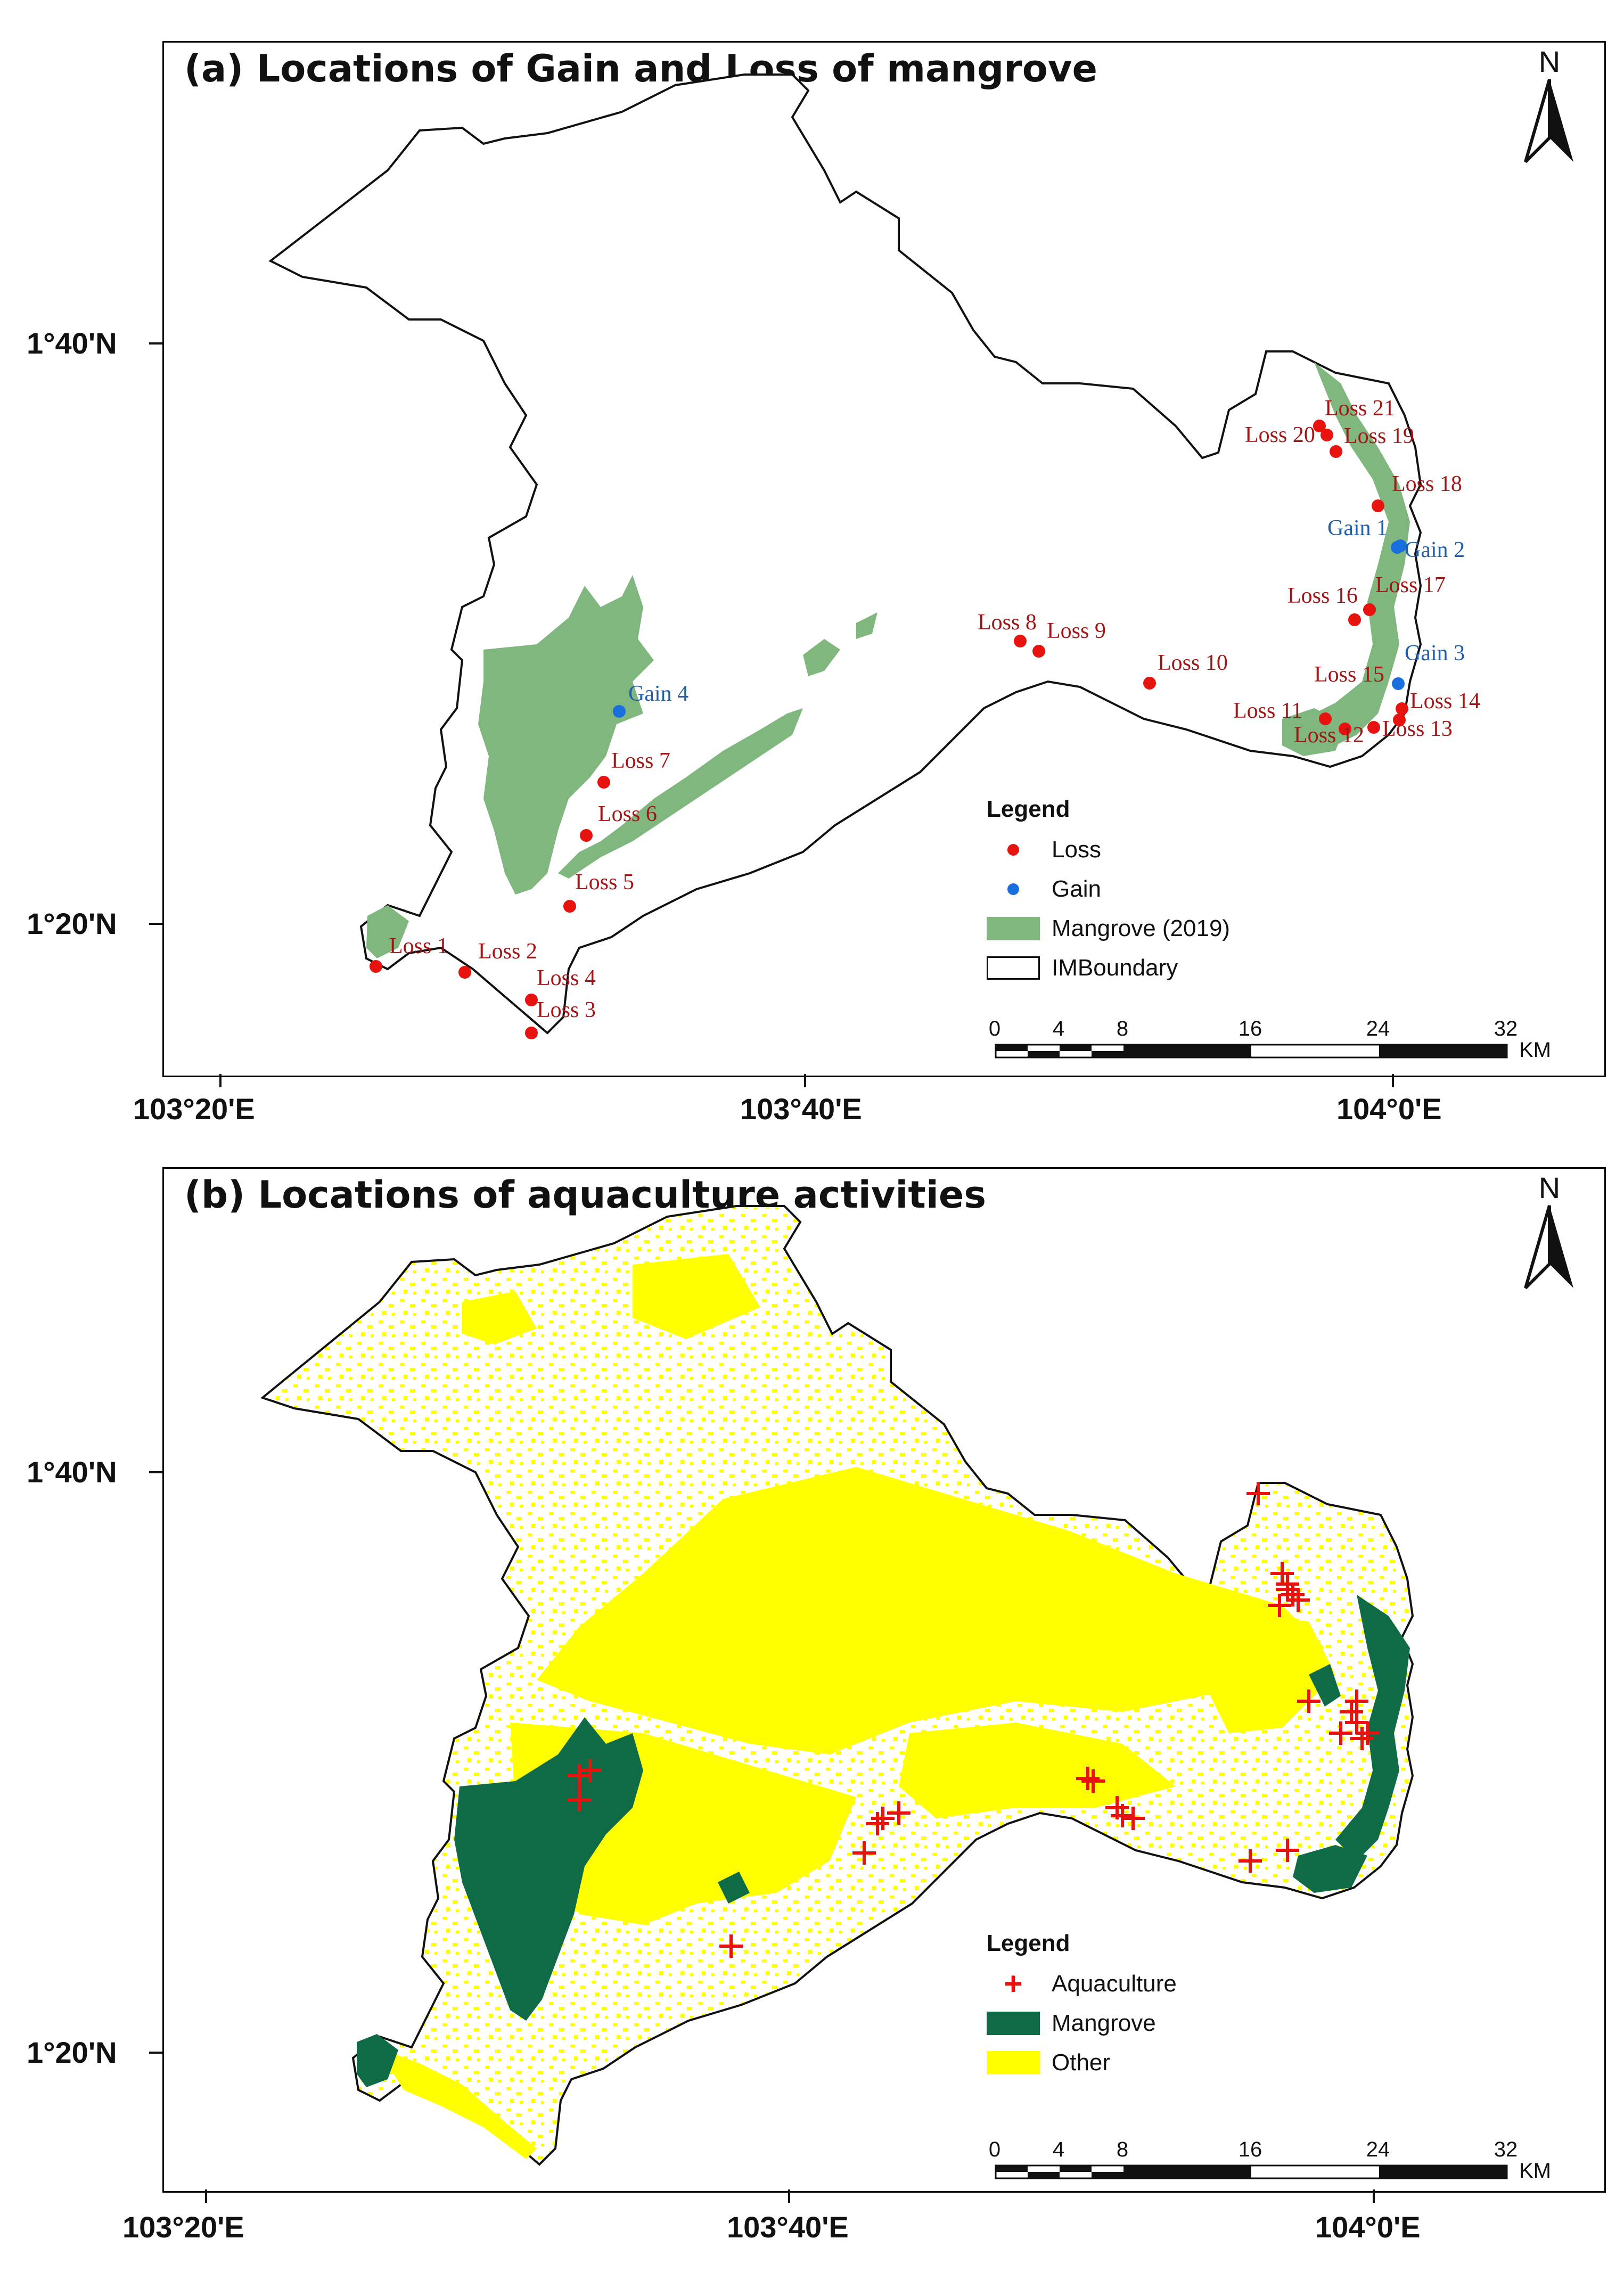  Describe the element at coordinates (1329, 735) in the screenshot. I see `loss-label: Loss 12` at that location.